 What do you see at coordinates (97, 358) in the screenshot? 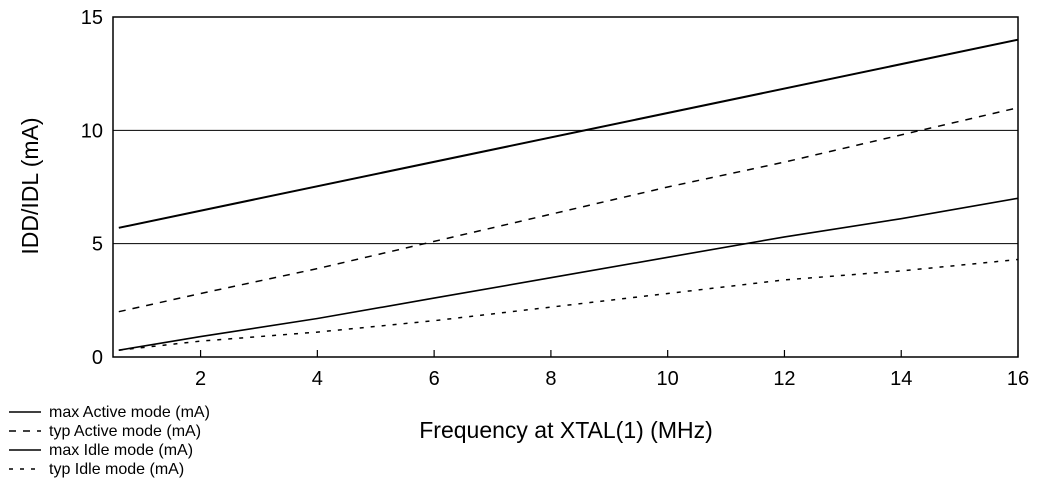
I see `y-tick-label: 0` at bounding box center [97, 358].